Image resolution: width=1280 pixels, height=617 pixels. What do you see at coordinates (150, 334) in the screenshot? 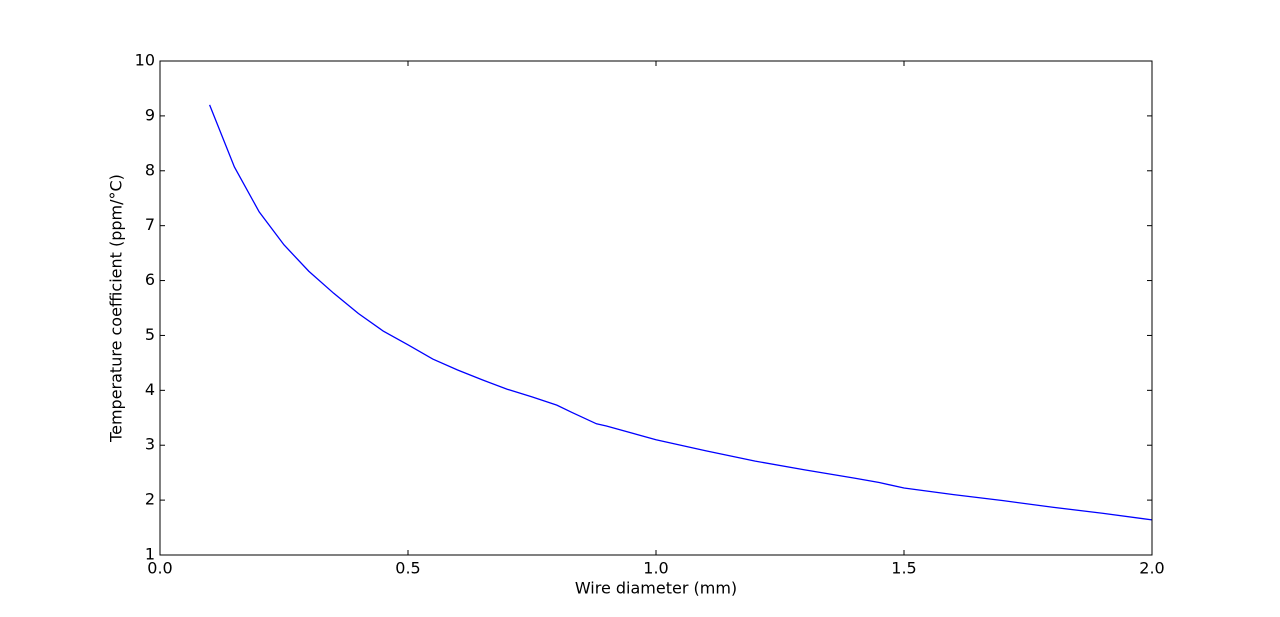
I see `y-tick-label: 5` at bounding box center [150, 334].